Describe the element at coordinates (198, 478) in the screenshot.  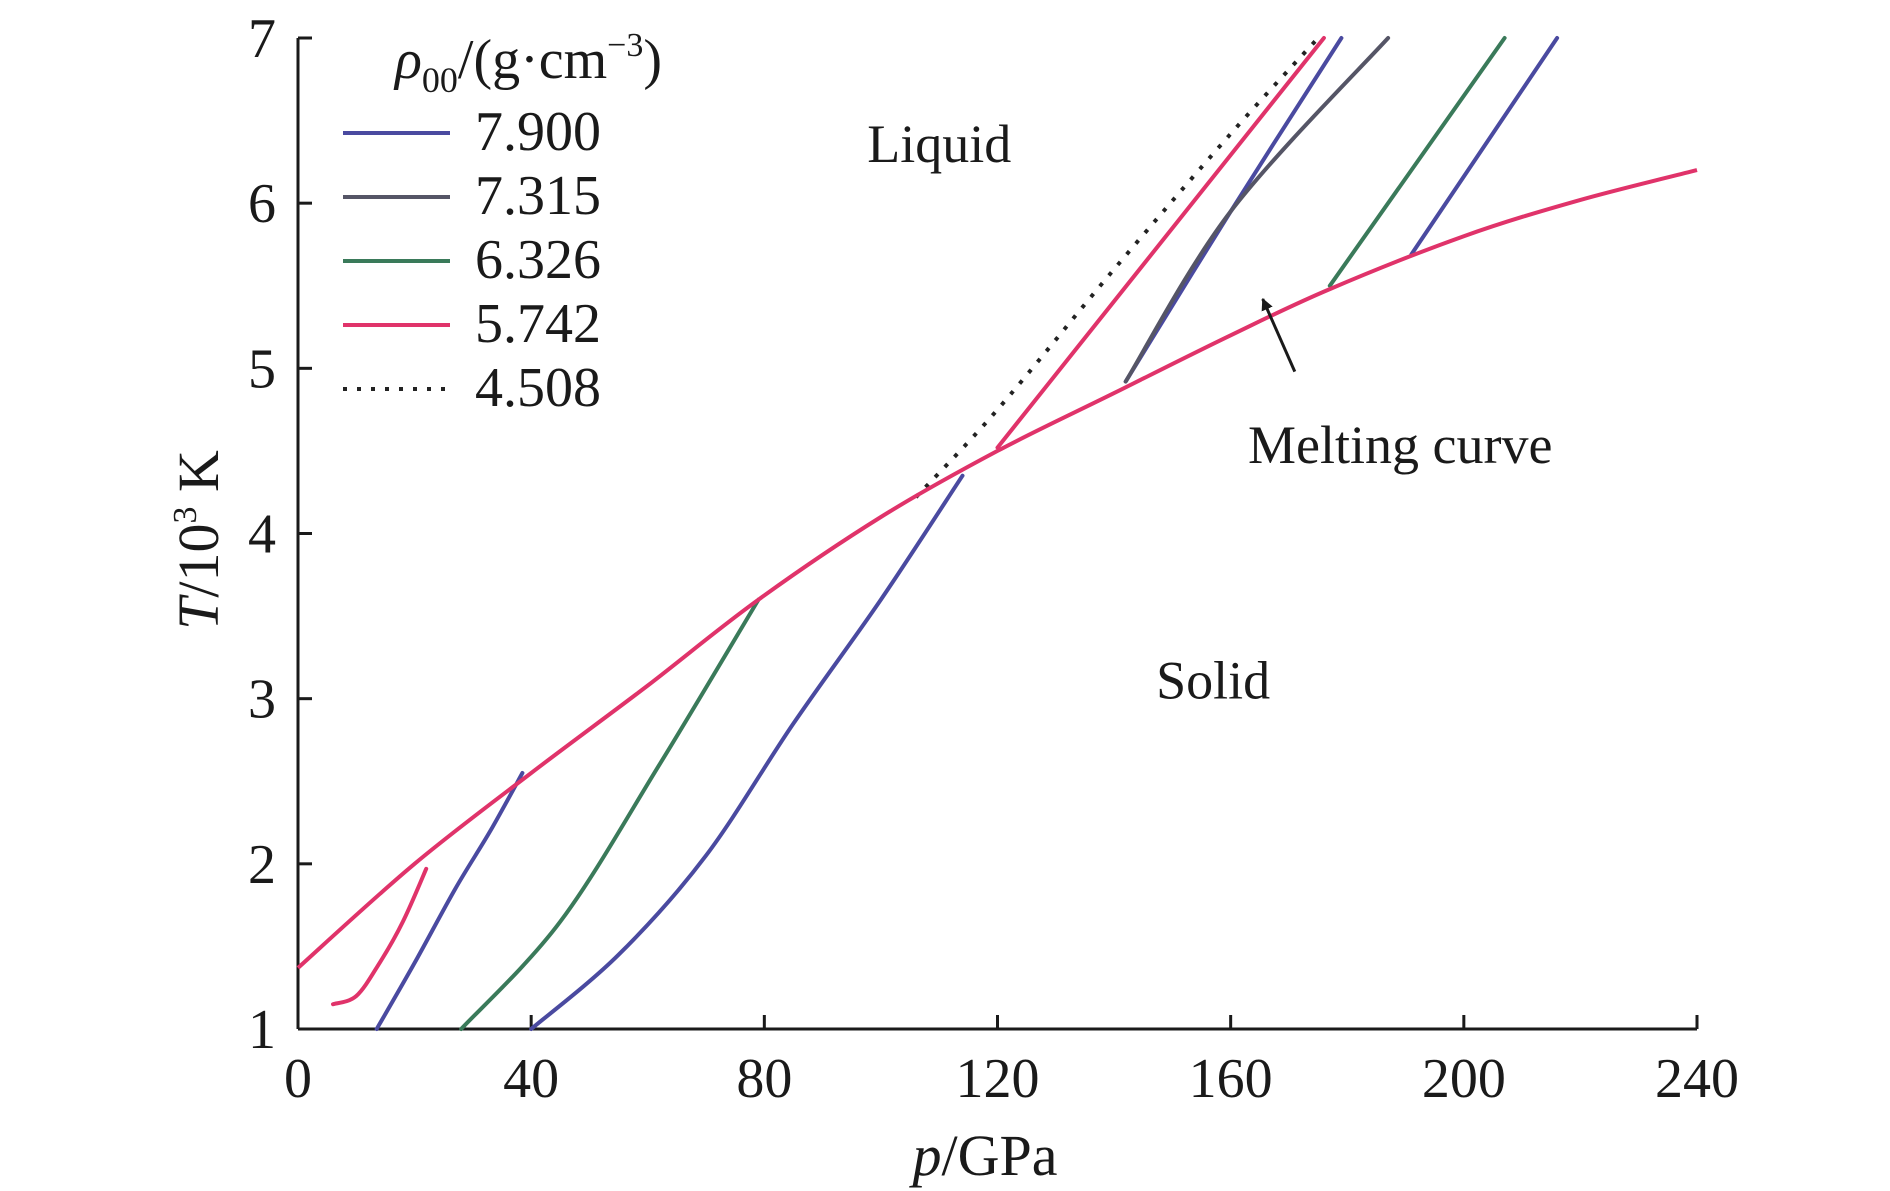
I see `y-axis-title-tail: K` at that location.